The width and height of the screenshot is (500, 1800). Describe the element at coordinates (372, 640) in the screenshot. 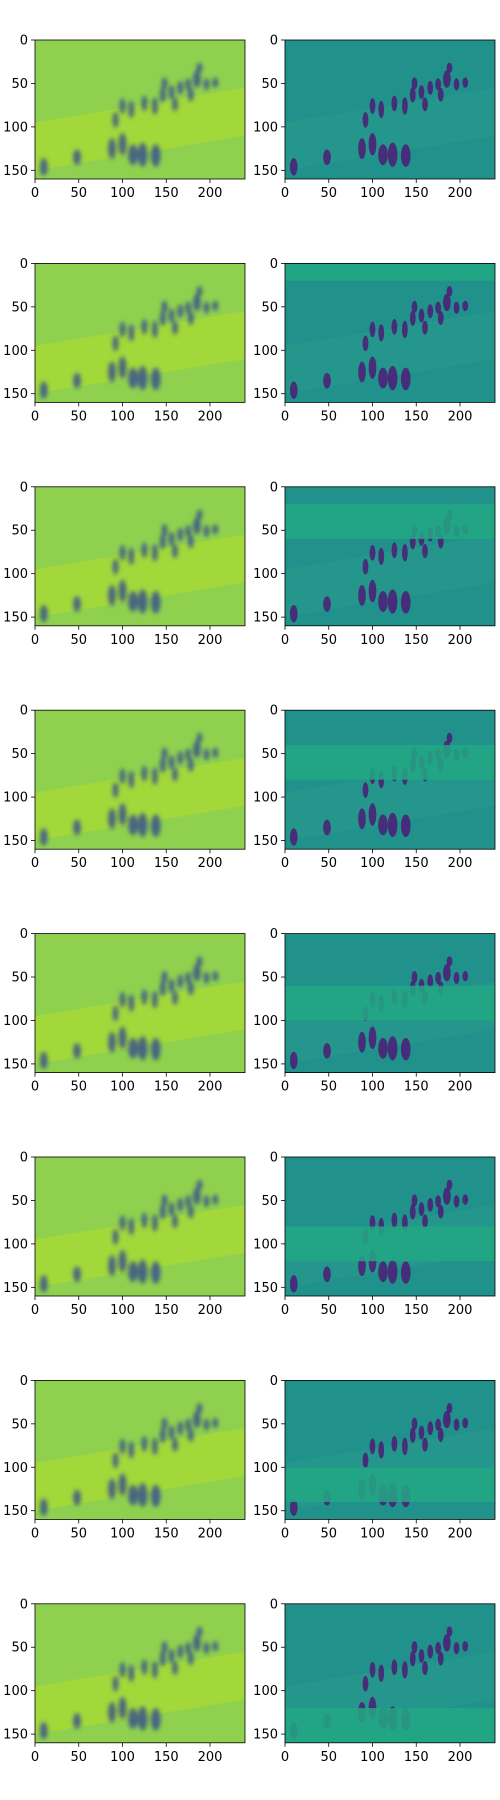

I see `x-tick-label: 100` at that location.